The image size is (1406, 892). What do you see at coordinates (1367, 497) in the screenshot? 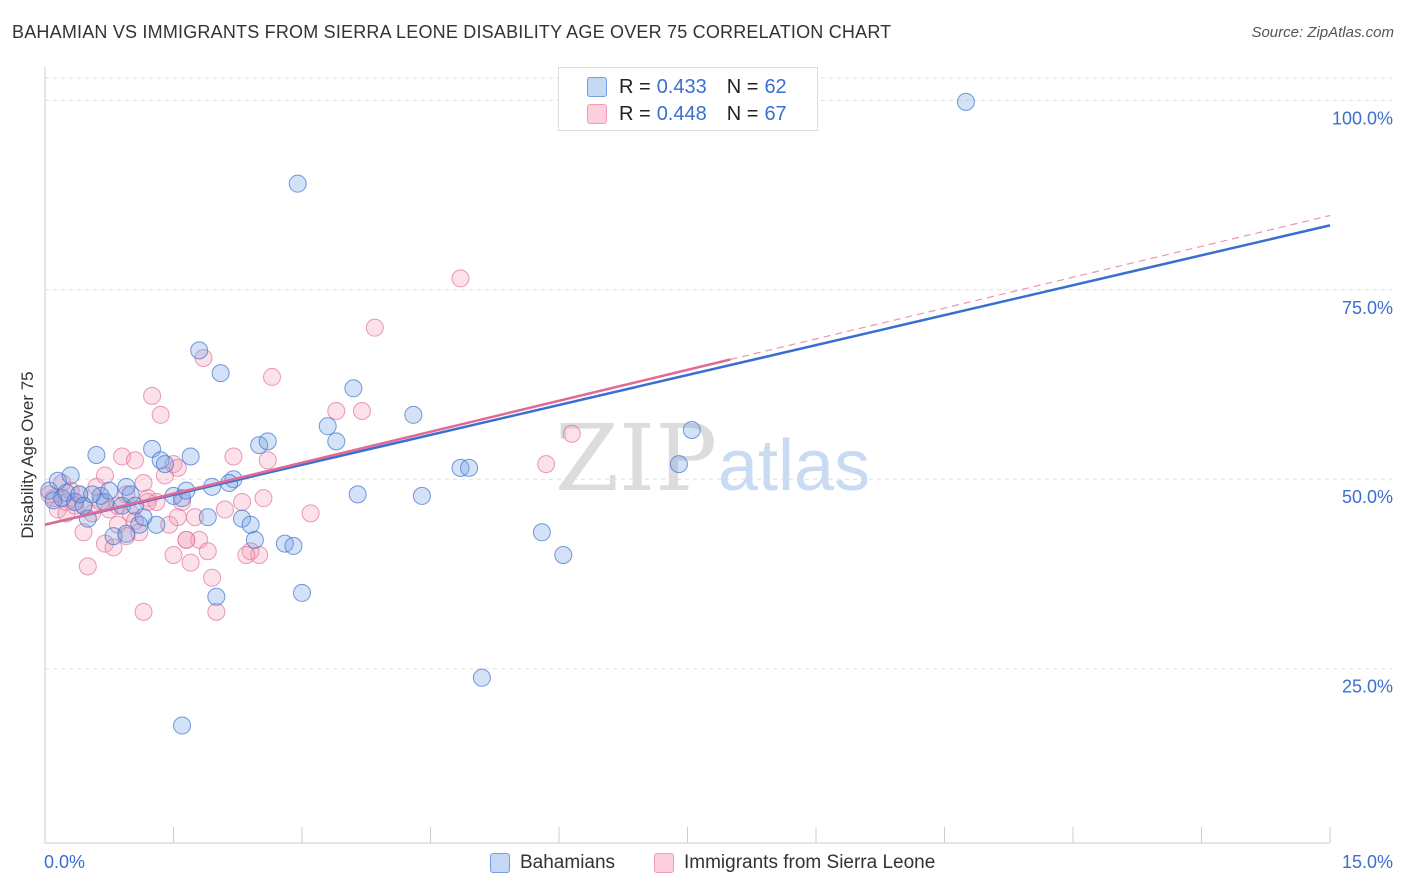
I see `y-tick-label: 50.0%` at bounding box center [1367, 497].